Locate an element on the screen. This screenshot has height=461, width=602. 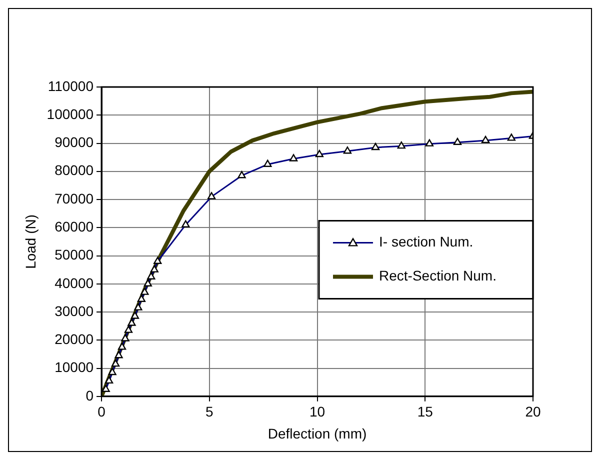
y-tick-label: 60000 is located at coordinates (74, 226).